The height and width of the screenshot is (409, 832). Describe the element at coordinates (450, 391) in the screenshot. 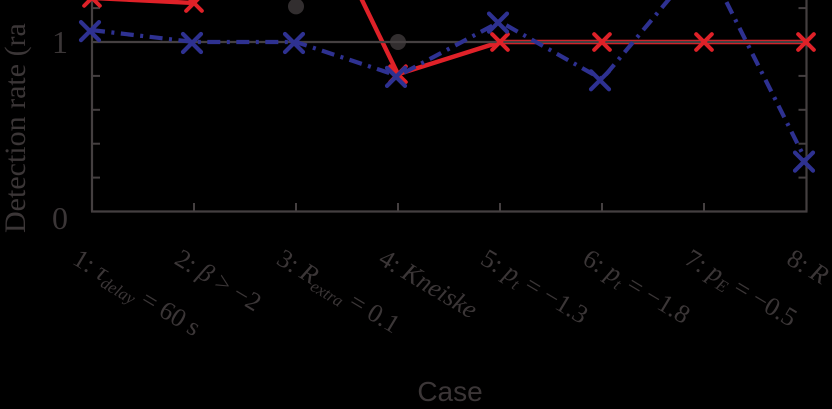

I see `x-axis-label: Case` at that location.